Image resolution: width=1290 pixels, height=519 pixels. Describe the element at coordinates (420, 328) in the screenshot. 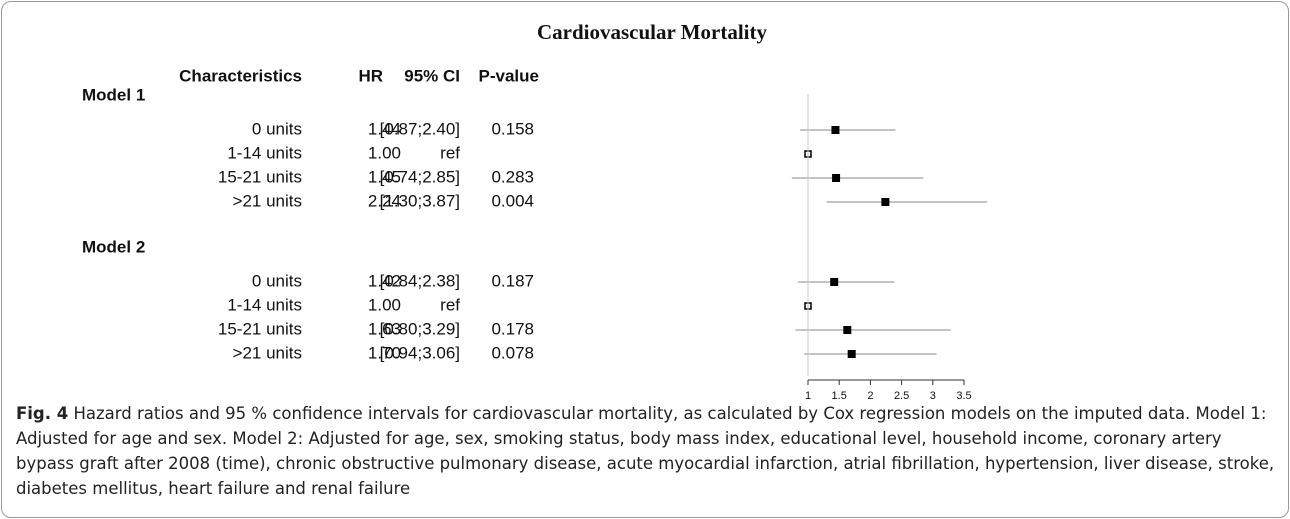

I see `ci-label: [0.80;3.29]` at that location.